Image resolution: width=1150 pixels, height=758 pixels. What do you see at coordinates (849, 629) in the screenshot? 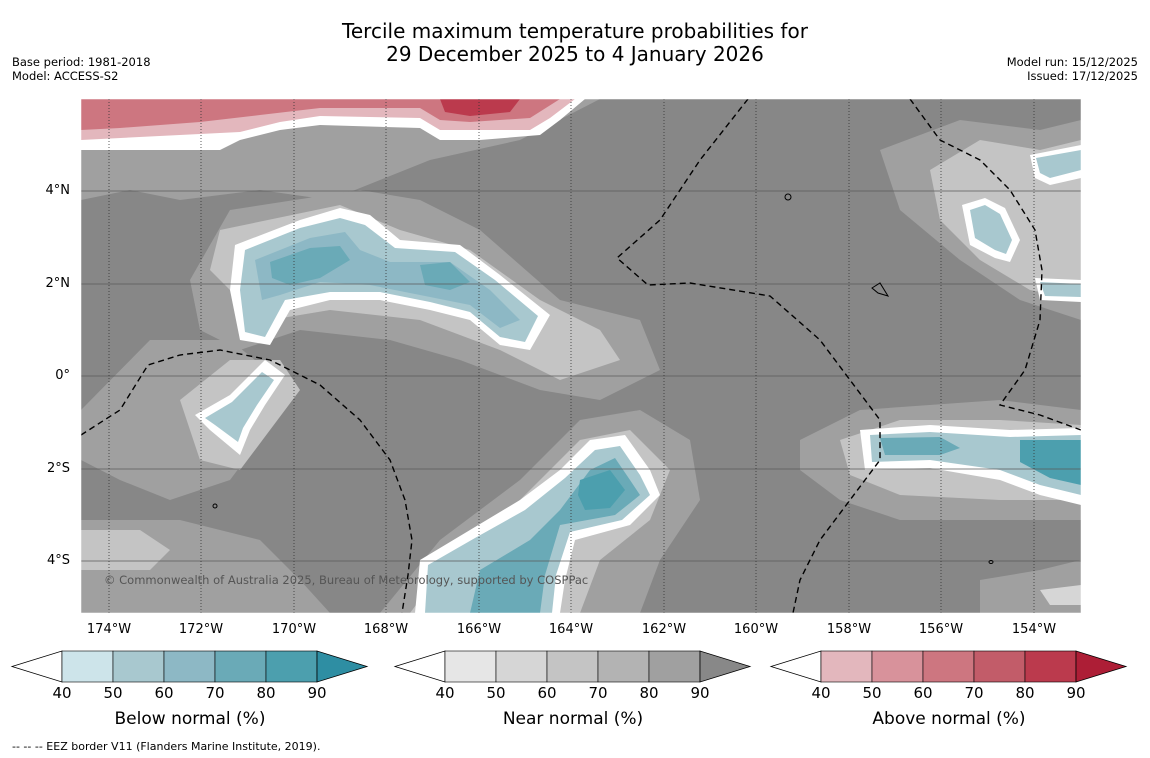
I see `lon-label: 158°W` at bounding box center [849, 629].